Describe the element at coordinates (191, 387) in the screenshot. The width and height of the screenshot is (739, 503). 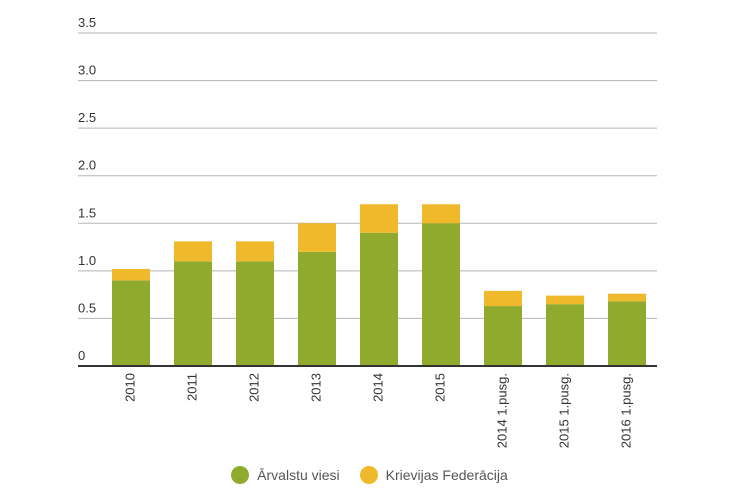
I see `x-tick-label: 2011` at that location.